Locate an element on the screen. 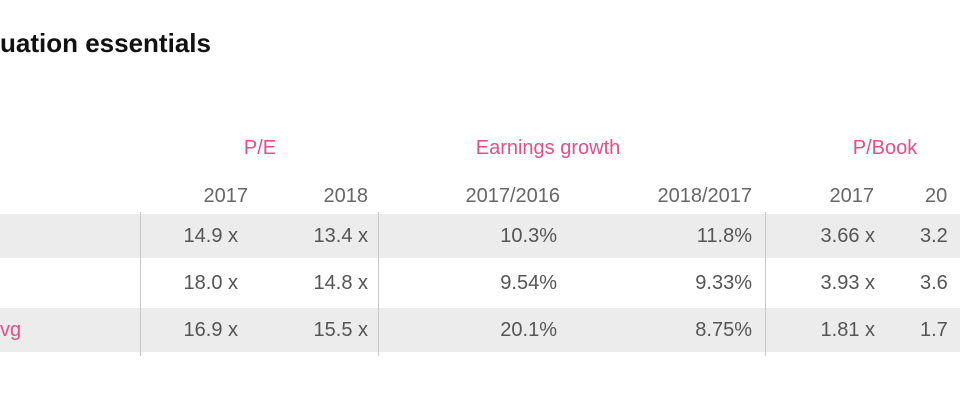 The height and width of the screenshot is (400, 960). group-header: P/E is located at coordinates (260, 148).